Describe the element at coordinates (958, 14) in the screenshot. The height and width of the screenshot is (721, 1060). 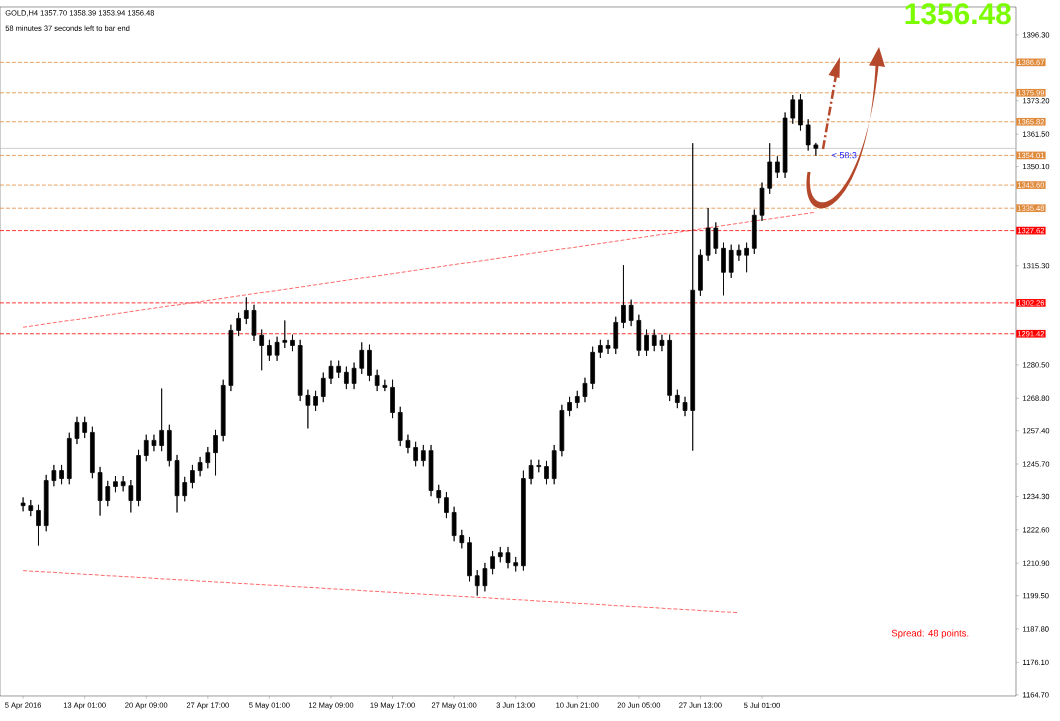
I see `text: 1356.48` at that location.